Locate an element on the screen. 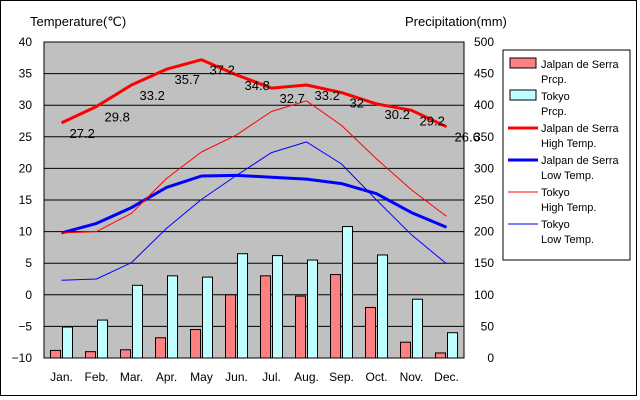  x-tick-label: Jul. is located at coordinates (271, 377).